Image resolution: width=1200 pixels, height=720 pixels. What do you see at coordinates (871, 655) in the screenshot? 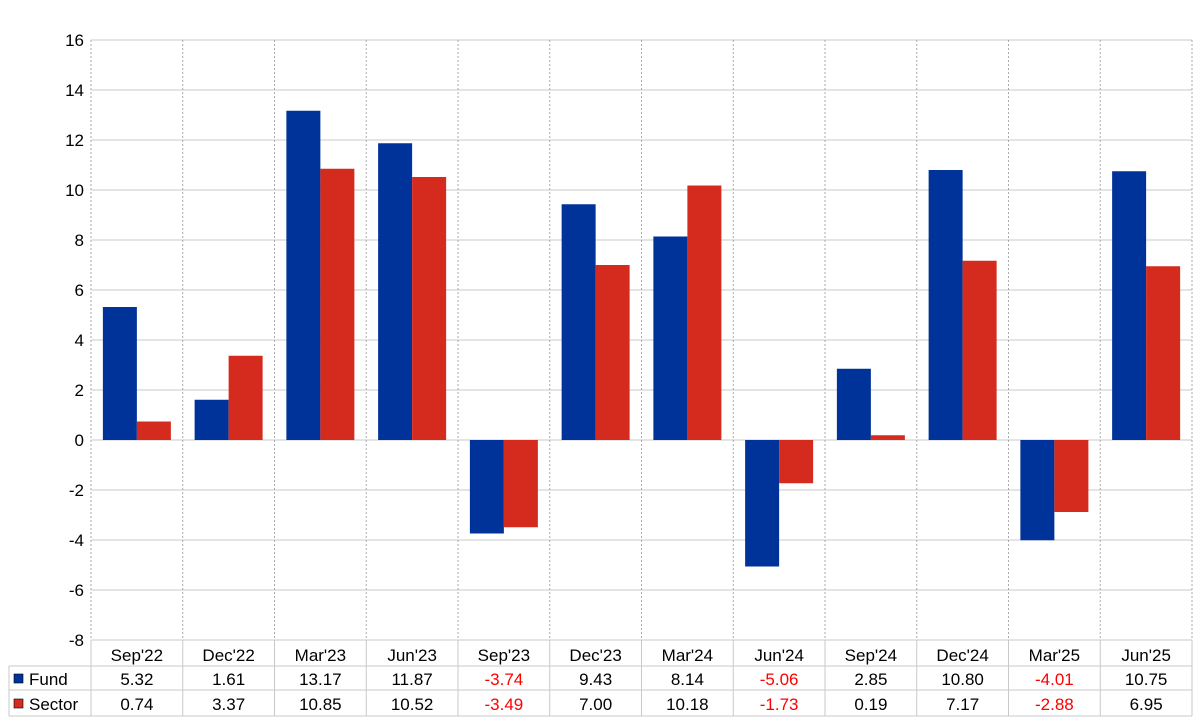
I see `category-label: Sep'24` at bounding box center [871, 655].